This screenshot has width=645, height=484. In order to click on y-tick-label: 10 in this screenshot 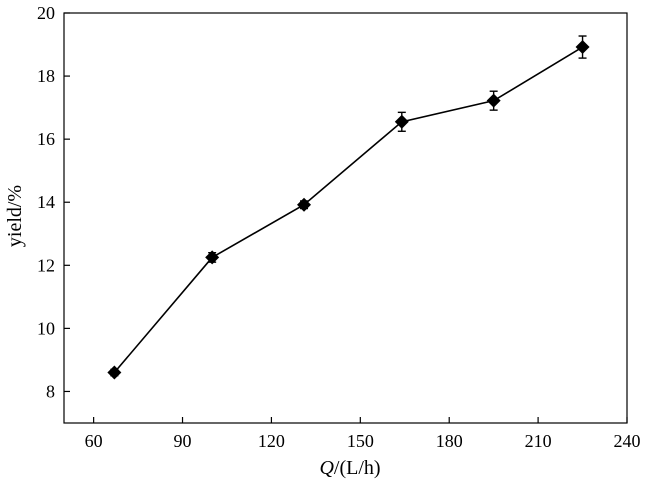, I will do `click(46, 328)`.